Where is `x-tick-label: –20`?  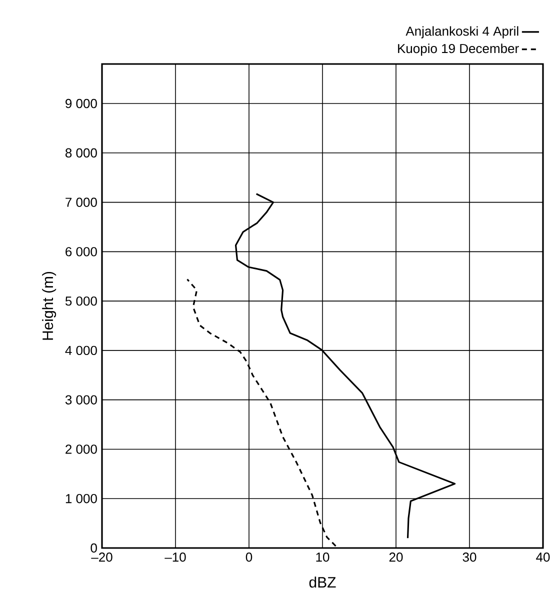 x-tick-label: –20 is located at coordinates (101, 557).